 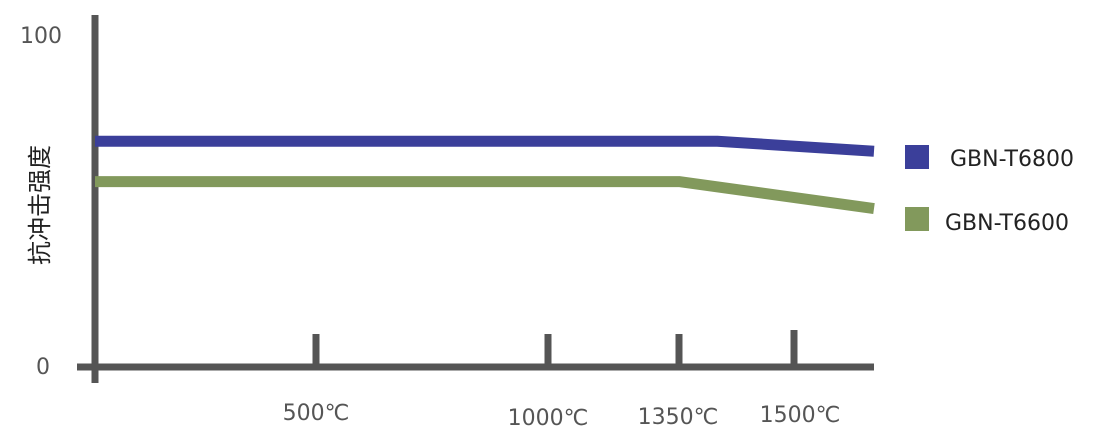 I want to click on series-line-gbn-t6800, so click(x=485, y=146).